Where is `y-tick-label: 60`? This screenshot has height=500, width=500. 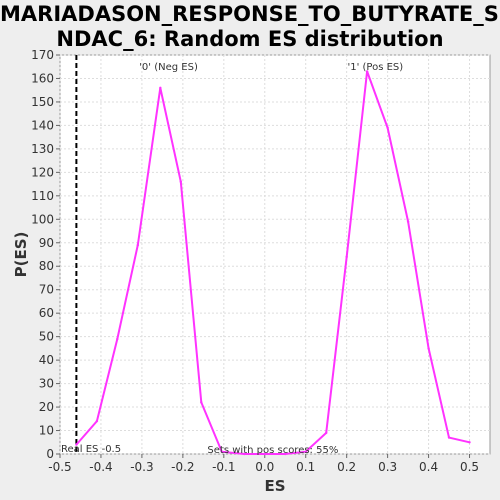
y-tick-label: 60 is located at coordinates (46, 313).